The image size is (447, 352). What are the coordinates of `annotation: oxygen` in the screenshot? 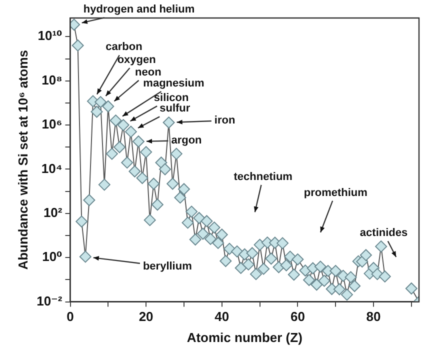 It's located at (136, 60).